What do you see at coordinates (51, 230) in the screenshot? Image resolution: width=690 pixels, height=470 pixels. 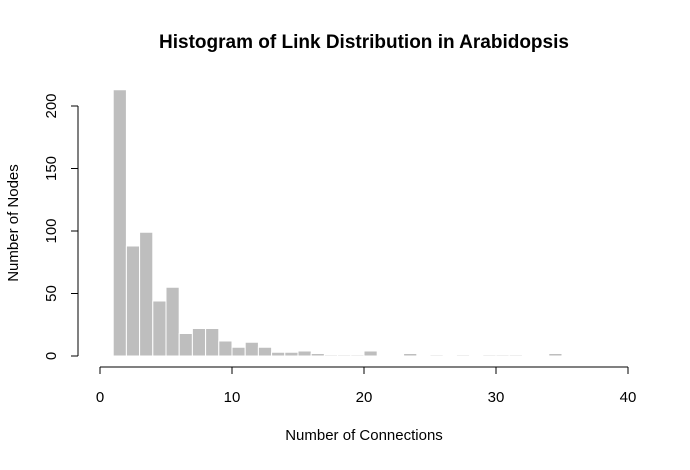 I see `y-tick-label: 100` at bounding box center [51, 230].